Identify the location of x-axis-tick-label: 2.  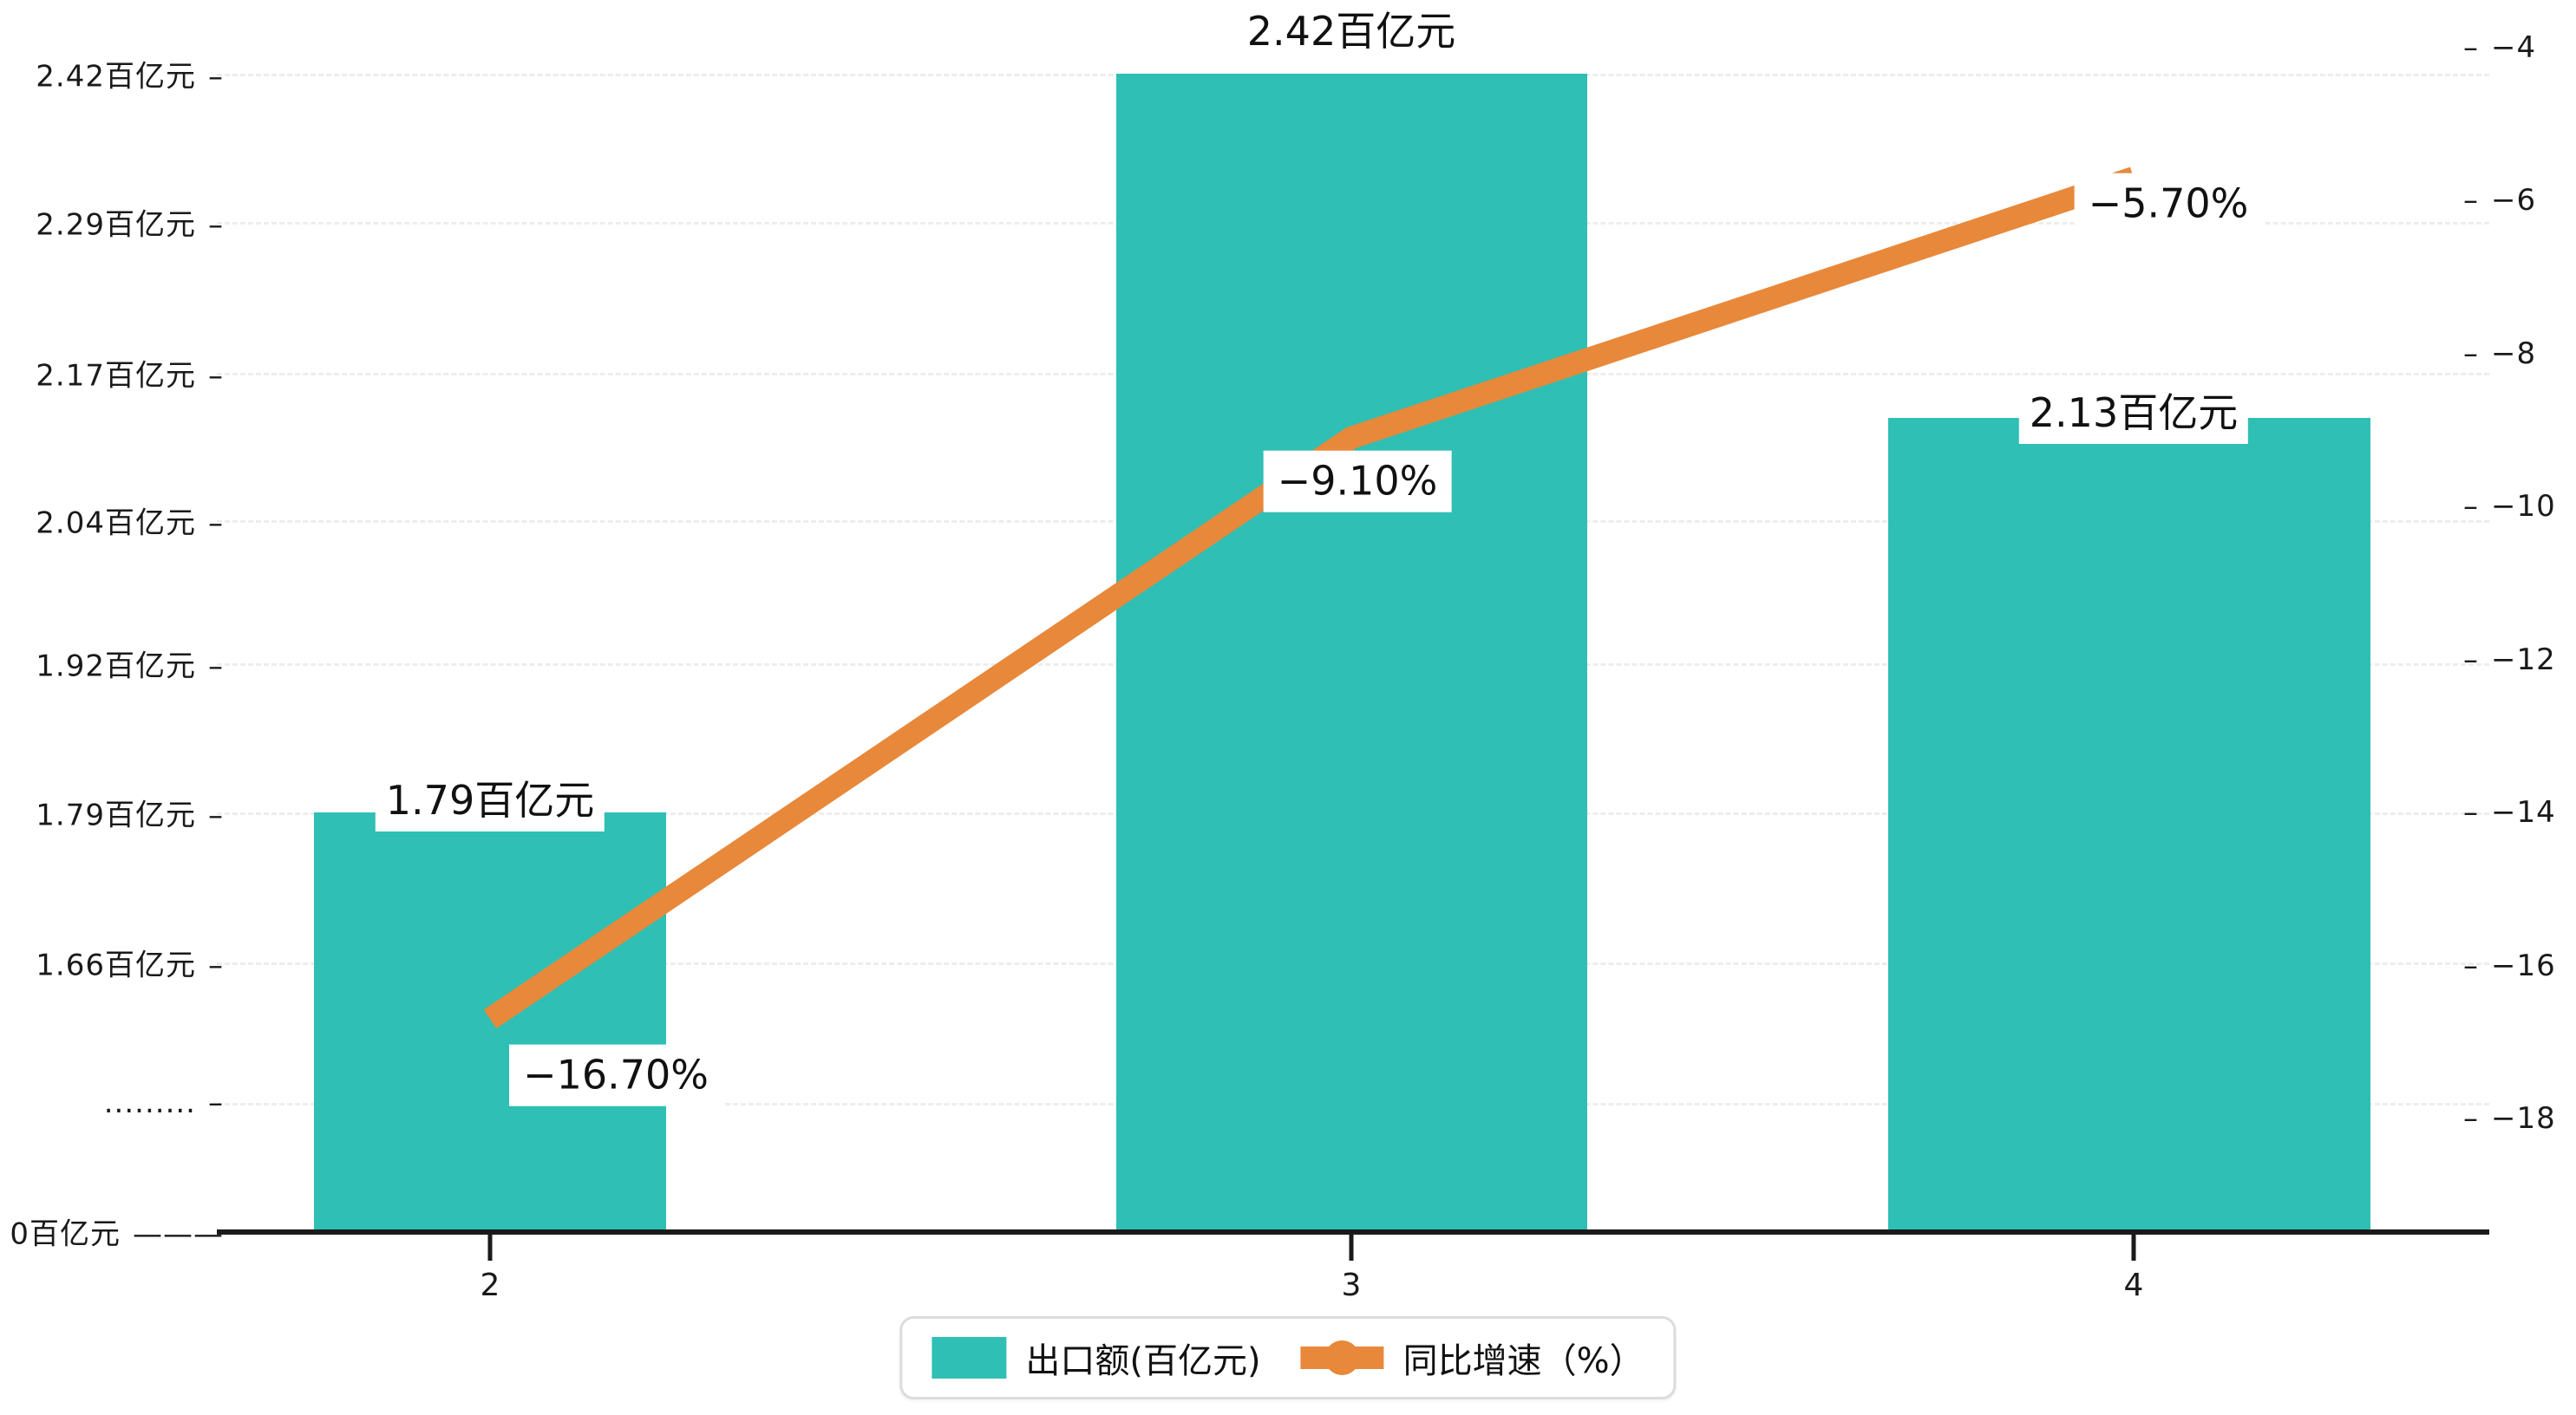
(490, 1285).